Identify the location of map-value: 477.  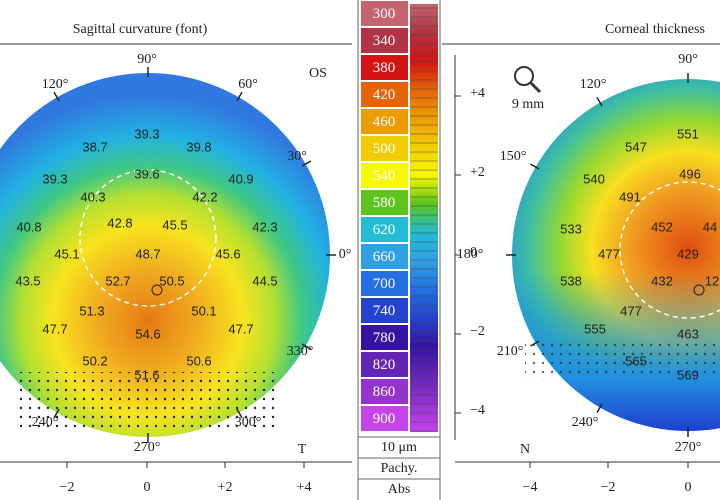
(609, 253).